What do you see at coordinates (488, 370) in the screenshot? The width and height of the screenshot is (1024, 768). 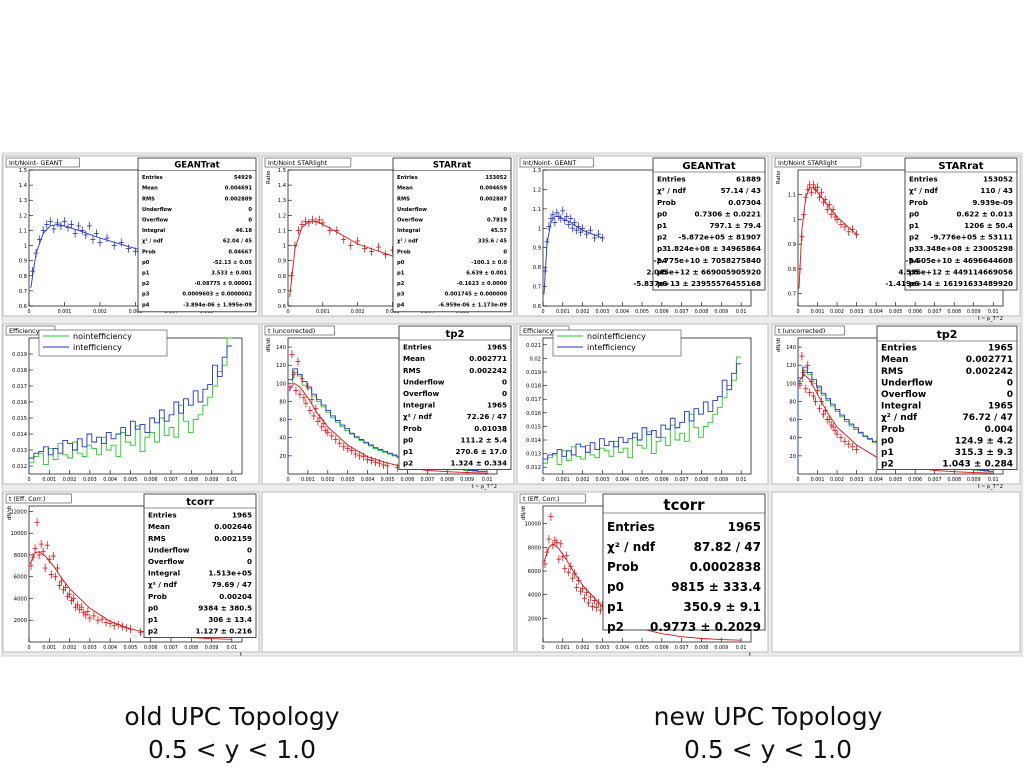 I see `stats-value: 0.002242` at bounding box center [488, 370].